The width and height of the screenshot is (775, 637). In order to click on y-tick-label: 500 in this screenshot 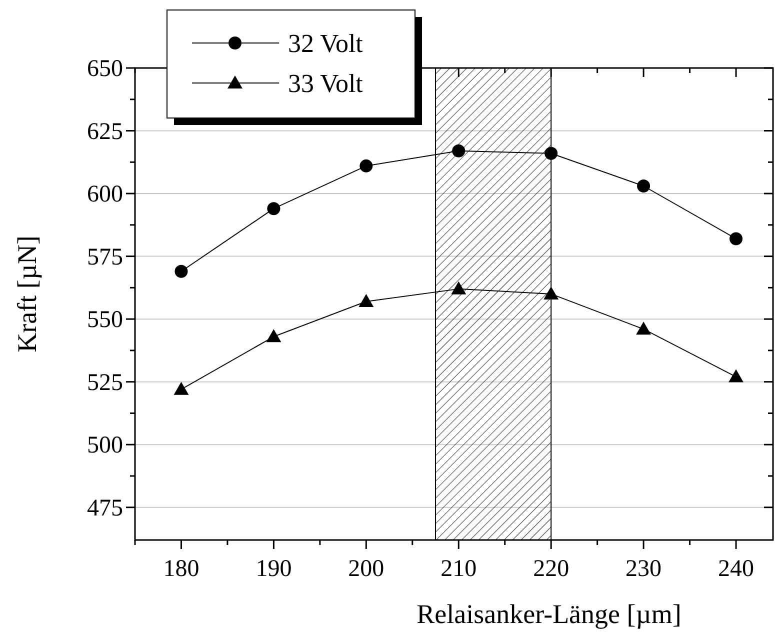, I will do `click(105, 445)`.